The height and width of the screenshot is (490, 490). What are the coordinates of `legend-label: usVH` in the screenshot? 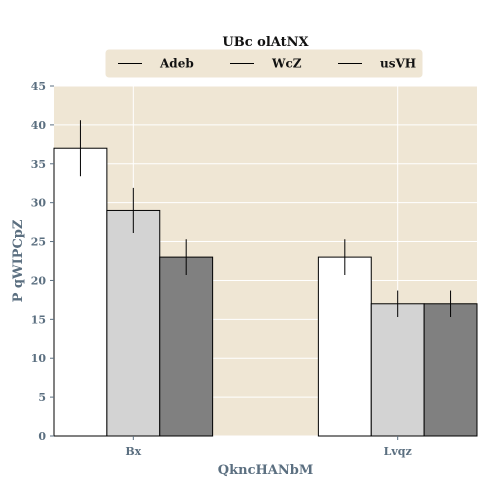 It's located at (398, 64).